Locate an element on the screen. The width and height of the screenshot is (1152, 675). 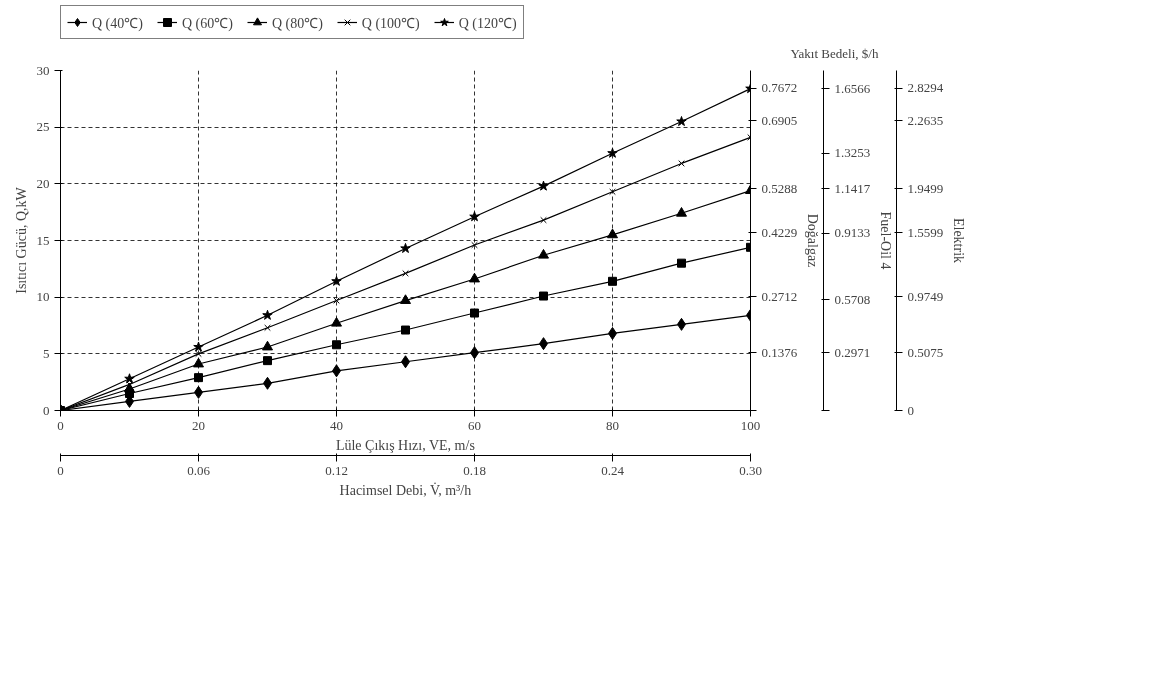
text: 0 is located at coordinates (910, 410).